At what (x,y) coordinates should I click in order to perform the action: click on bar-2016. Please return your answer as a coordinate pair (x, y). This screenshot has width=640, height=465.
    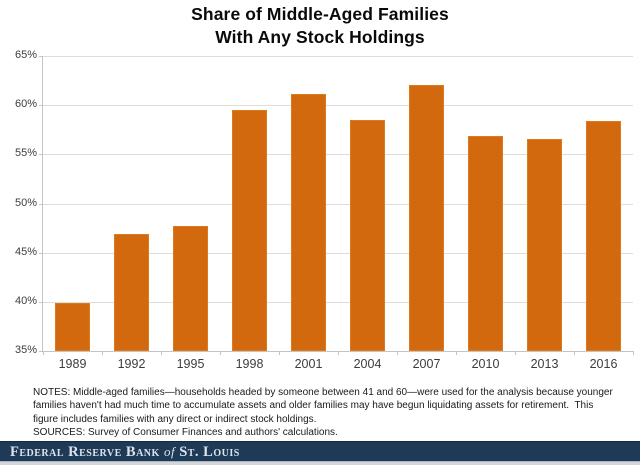
    Looking at the image, I should click on (603, 235).